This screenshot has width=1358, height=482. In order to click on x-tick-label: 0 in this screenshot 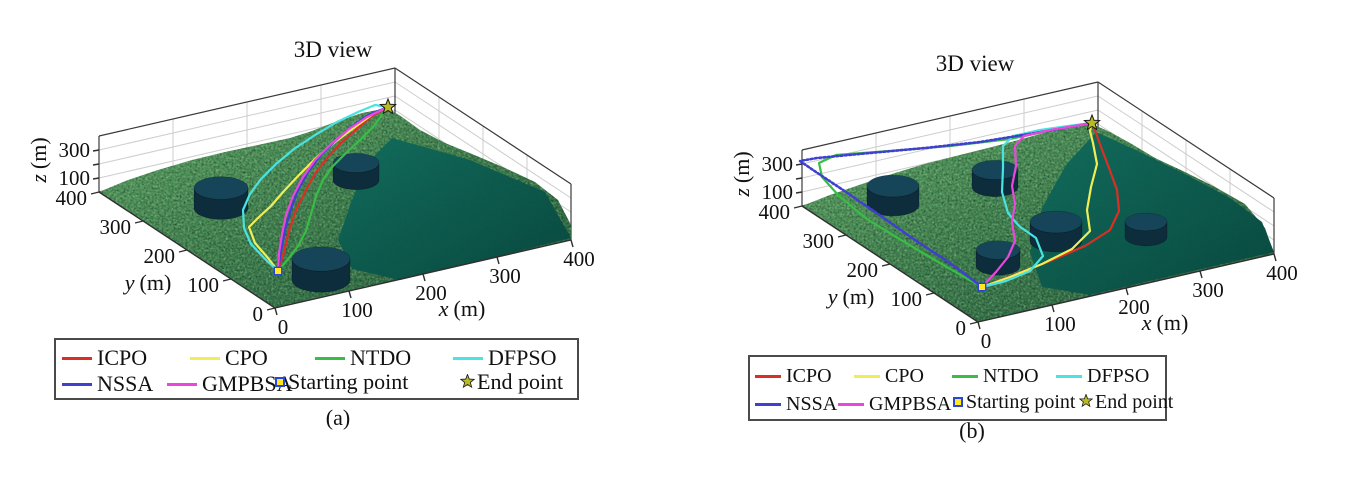, I will do `click(283, 327)`.